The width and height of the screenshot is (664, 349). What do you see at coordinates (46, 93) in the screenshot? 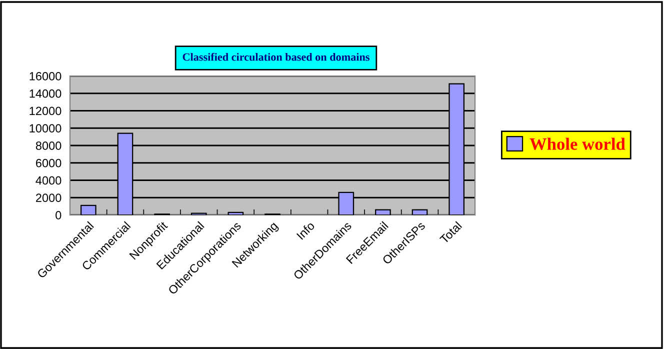
I see `y-tick-label: 14000` at bounding box center [46, 93].